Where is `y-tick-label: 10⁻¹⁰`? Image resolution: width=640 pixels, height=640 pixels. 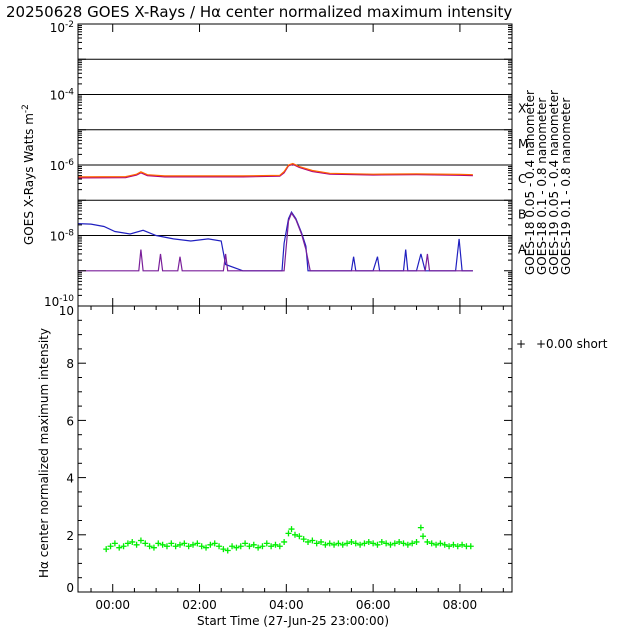 y-tick-label: 10⁻¹⁰ is located at coordinates (59, 301).